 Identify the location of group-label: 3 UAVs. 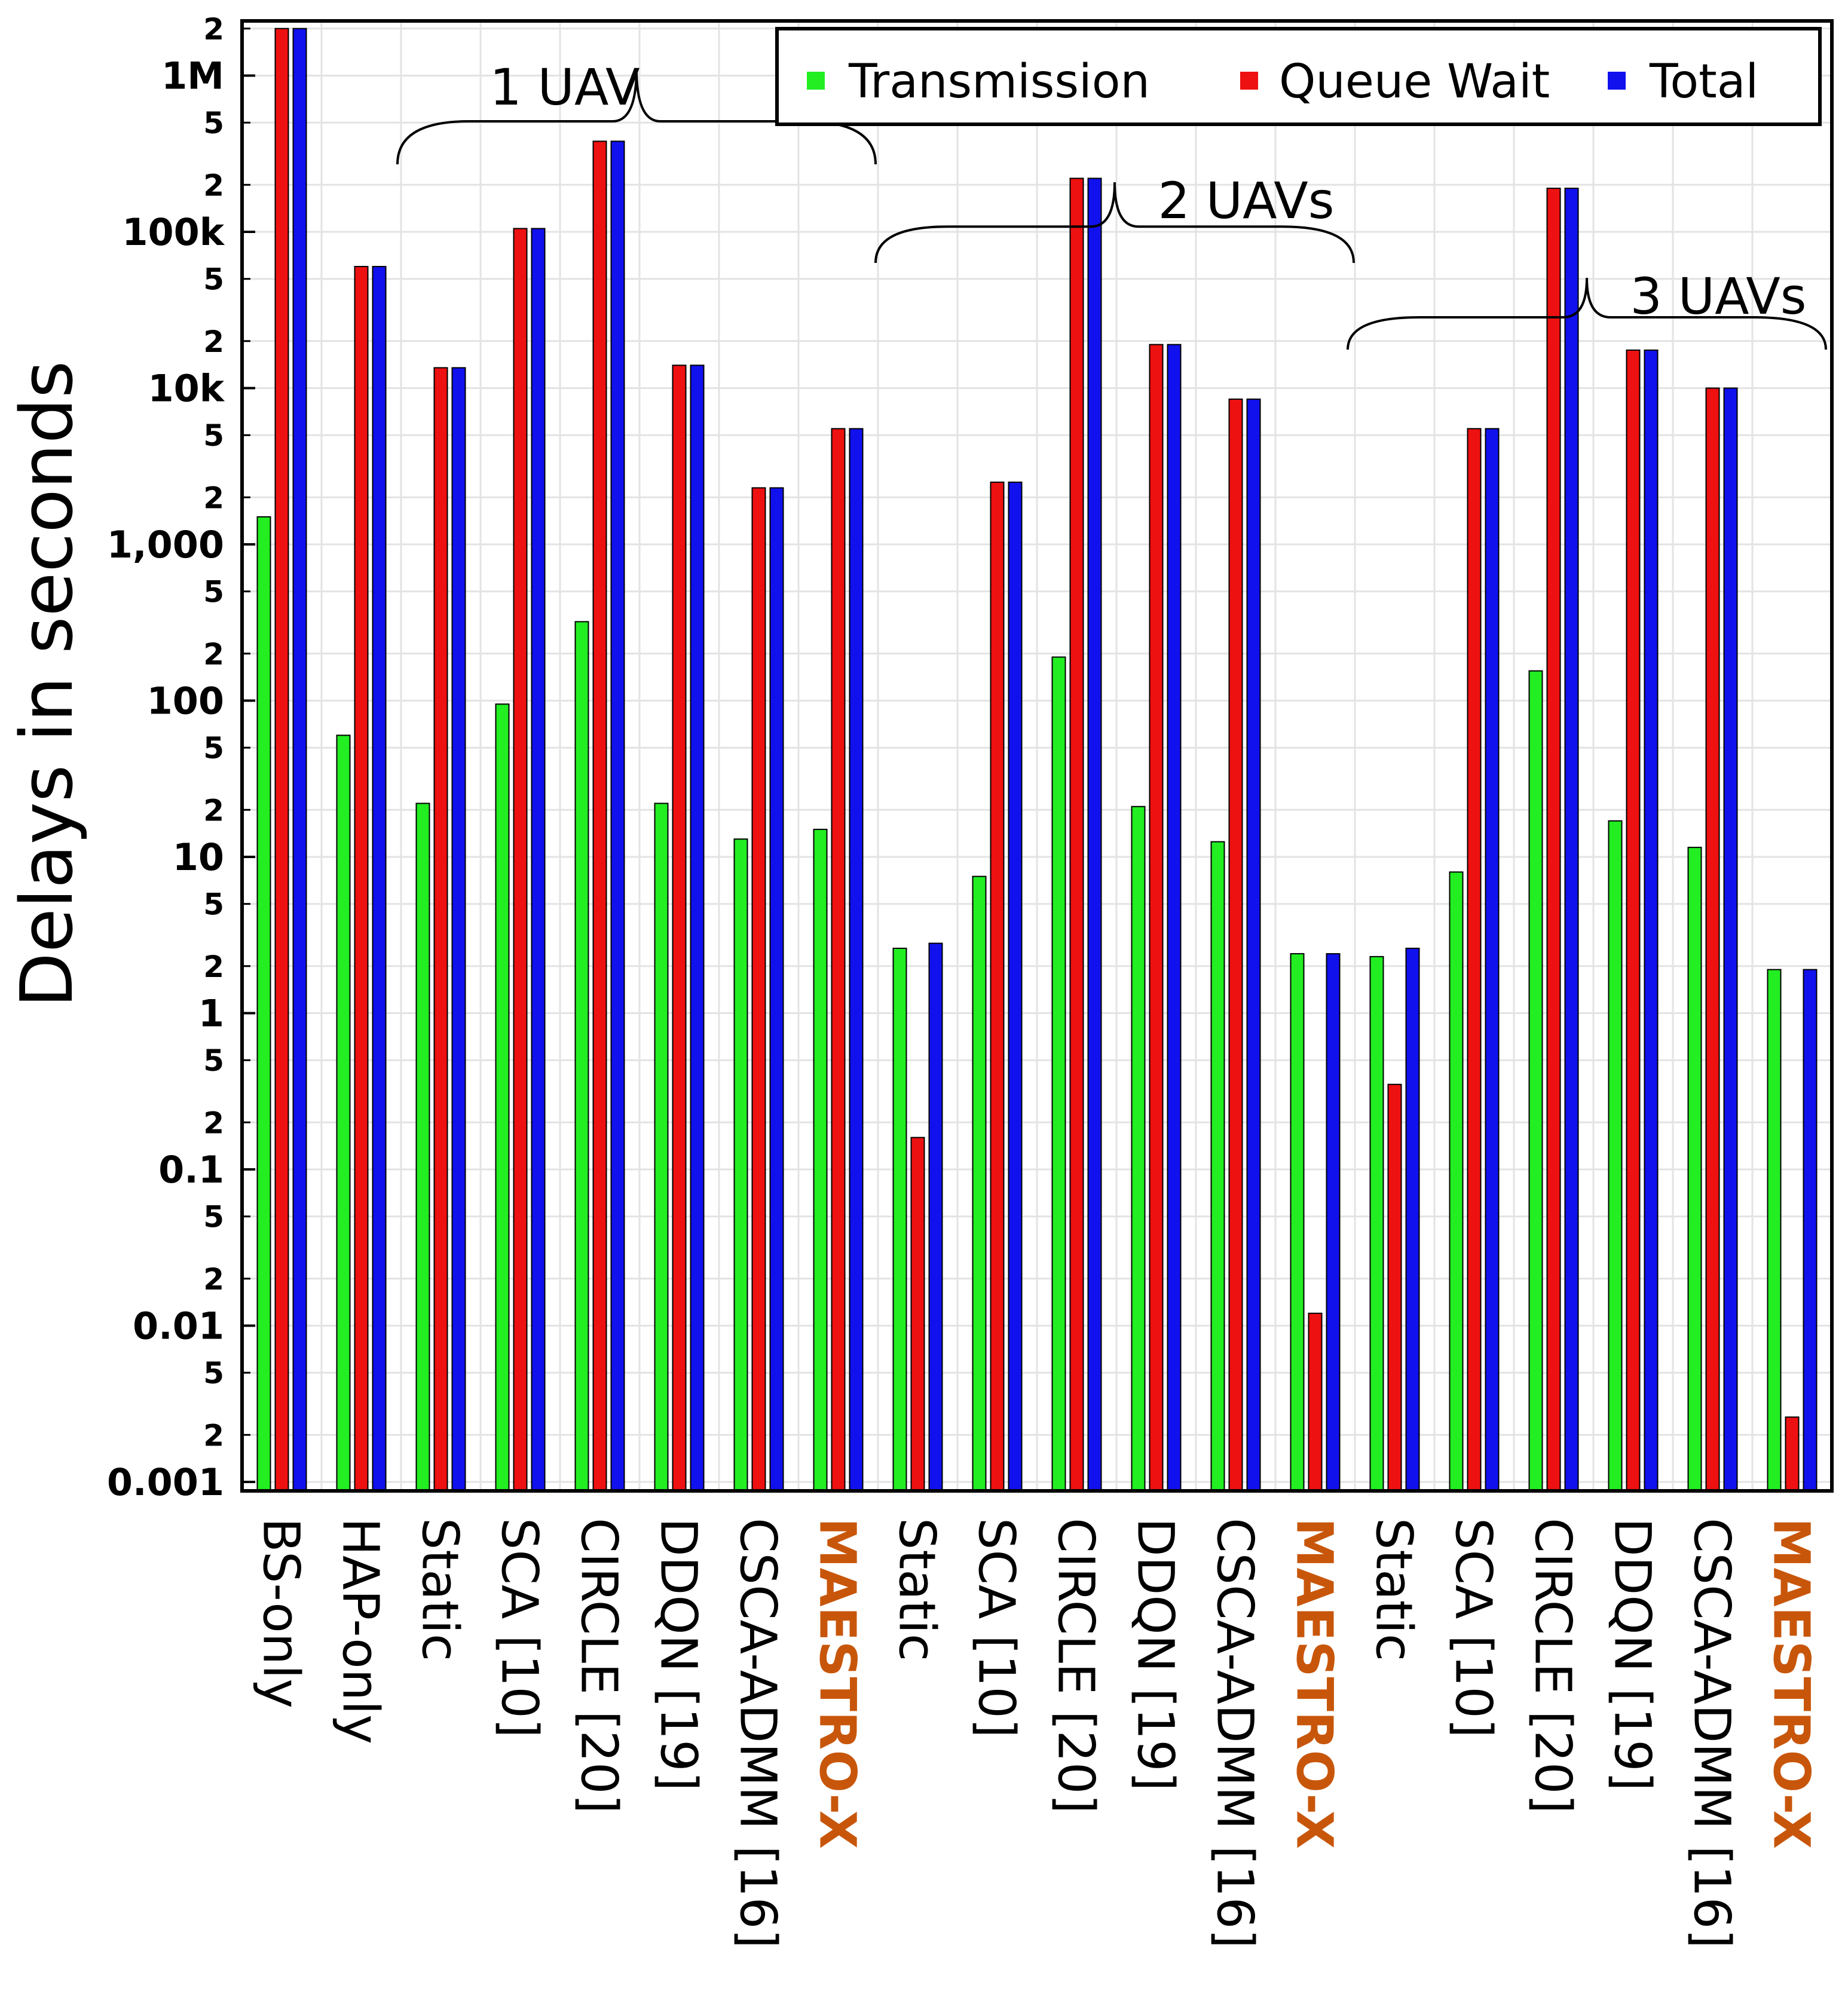
(1718, 296).